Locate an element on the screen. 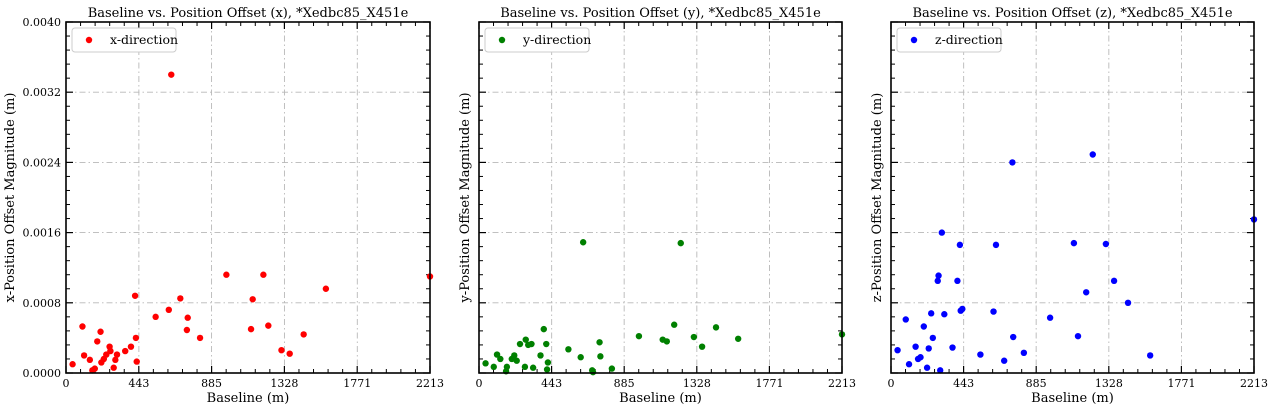 The image size is (1275, 411). y-tick-label: 0.0032 is located at coordinates (42, 92).